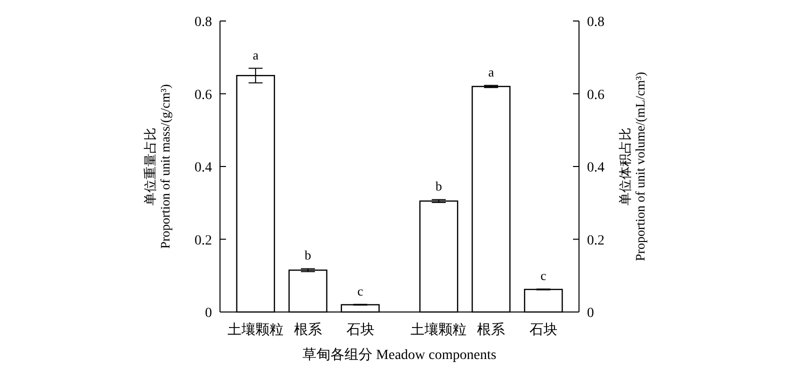 Image resolution: width=800 pixels, height=371 pixels. What do you see at coordinates (590, 313) in the screenshot?
I see `y2-tick-label: 0` at bounding box center [590, 313].